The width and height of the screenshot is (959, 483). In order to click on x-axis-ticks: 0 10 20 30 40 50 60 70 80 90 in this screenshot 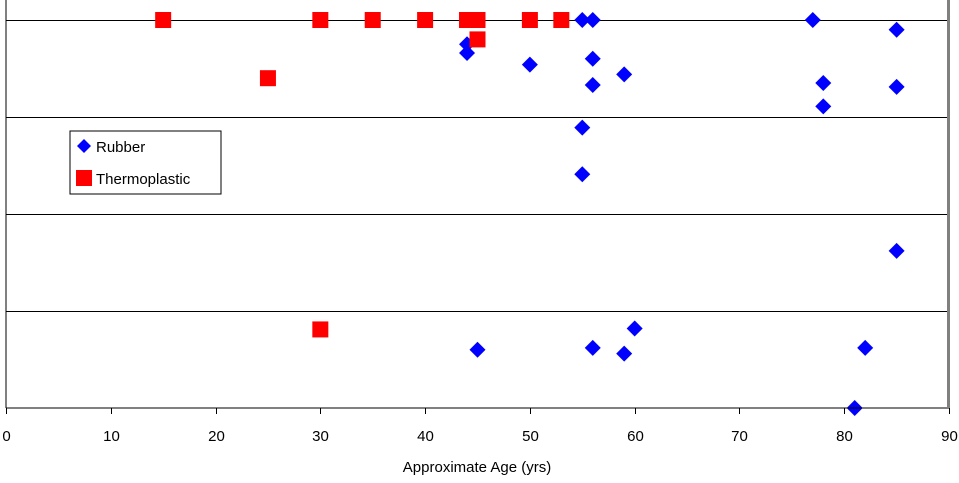, I will do `click(480, 426)`.